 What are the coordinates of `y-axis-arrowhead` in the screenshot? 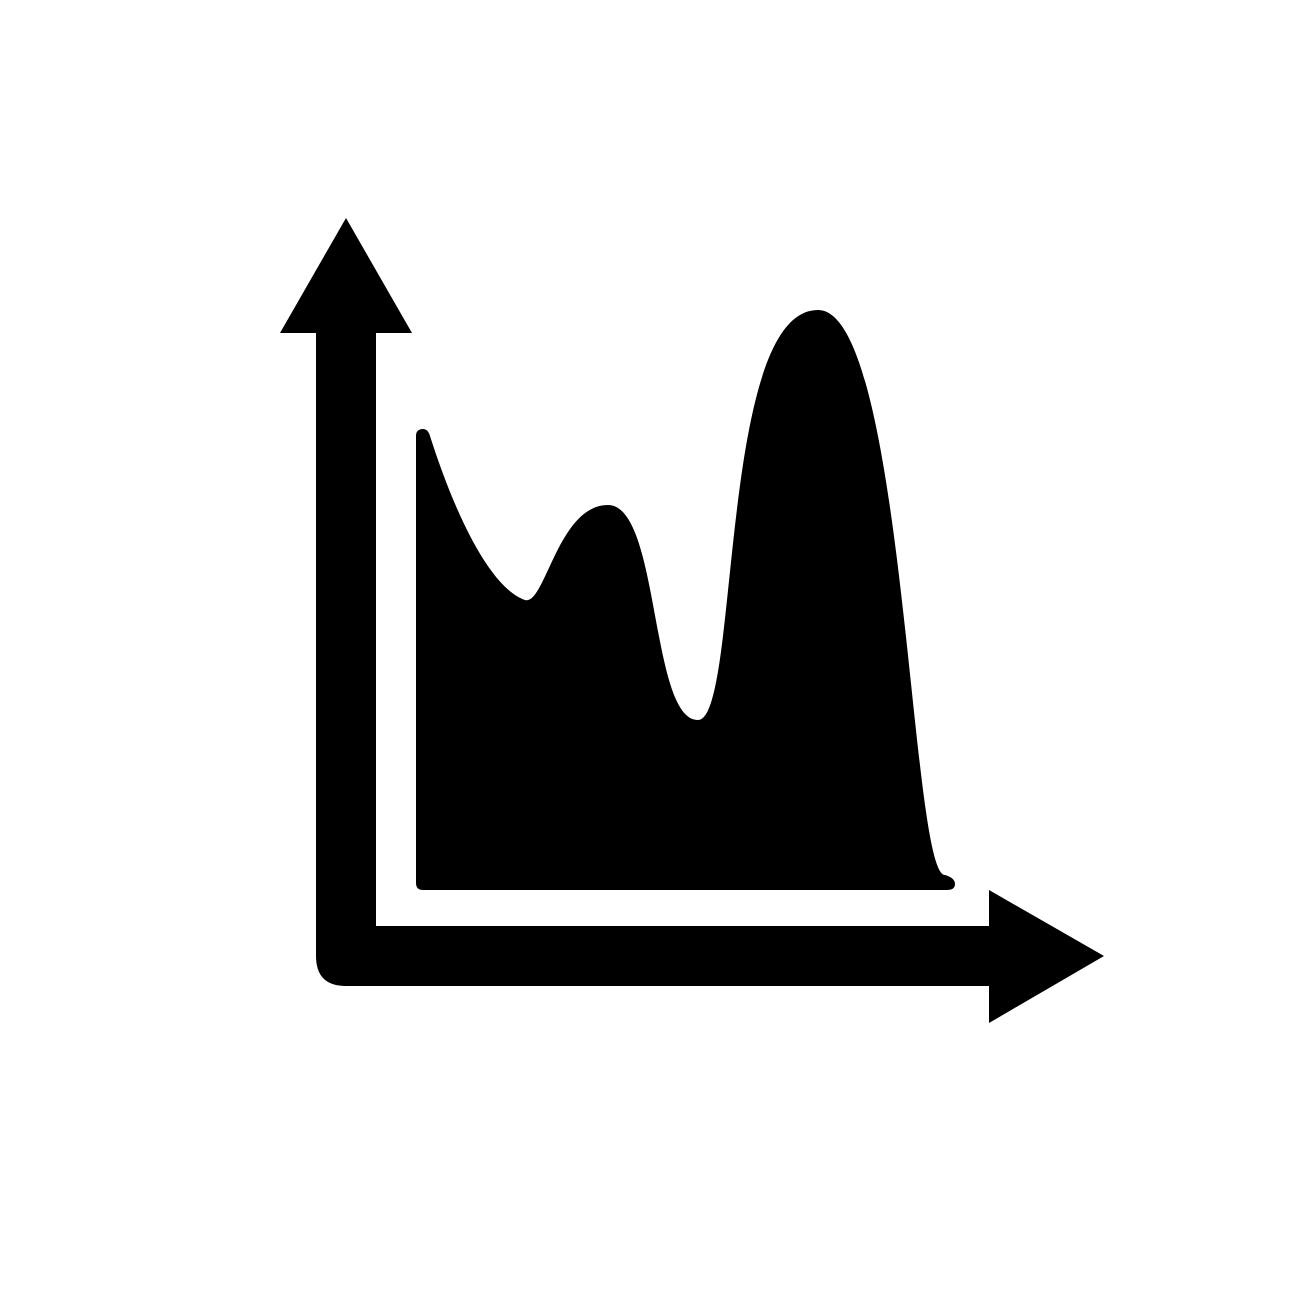 It's located at (346, 275).